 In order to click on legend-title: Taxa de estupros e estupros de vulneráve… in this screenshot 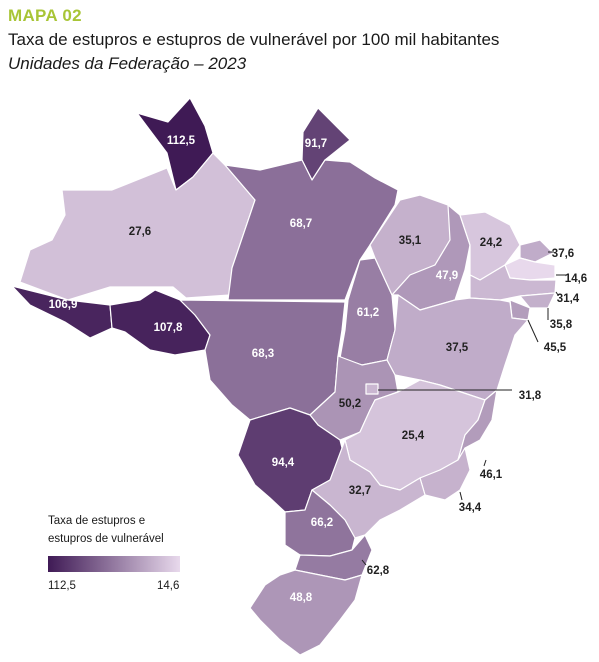, I will do `click(118, 530)`.